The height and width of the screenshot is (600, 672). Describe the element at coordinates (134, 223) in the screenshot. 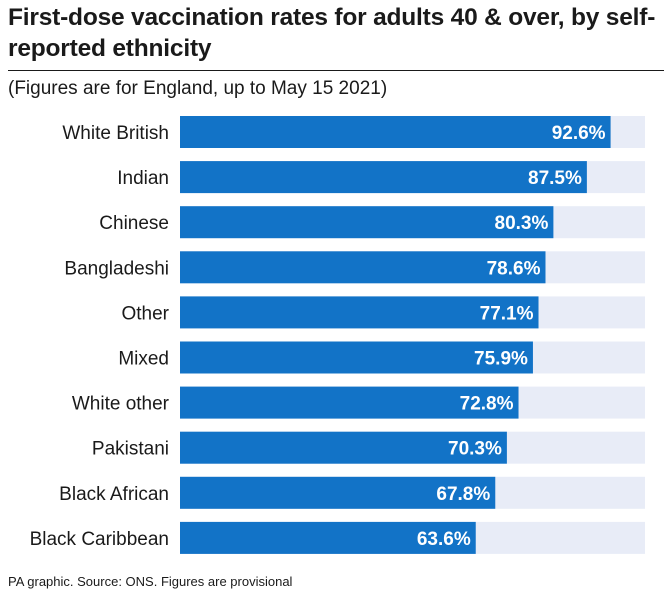

I see `category-label: Chinese` at that location.